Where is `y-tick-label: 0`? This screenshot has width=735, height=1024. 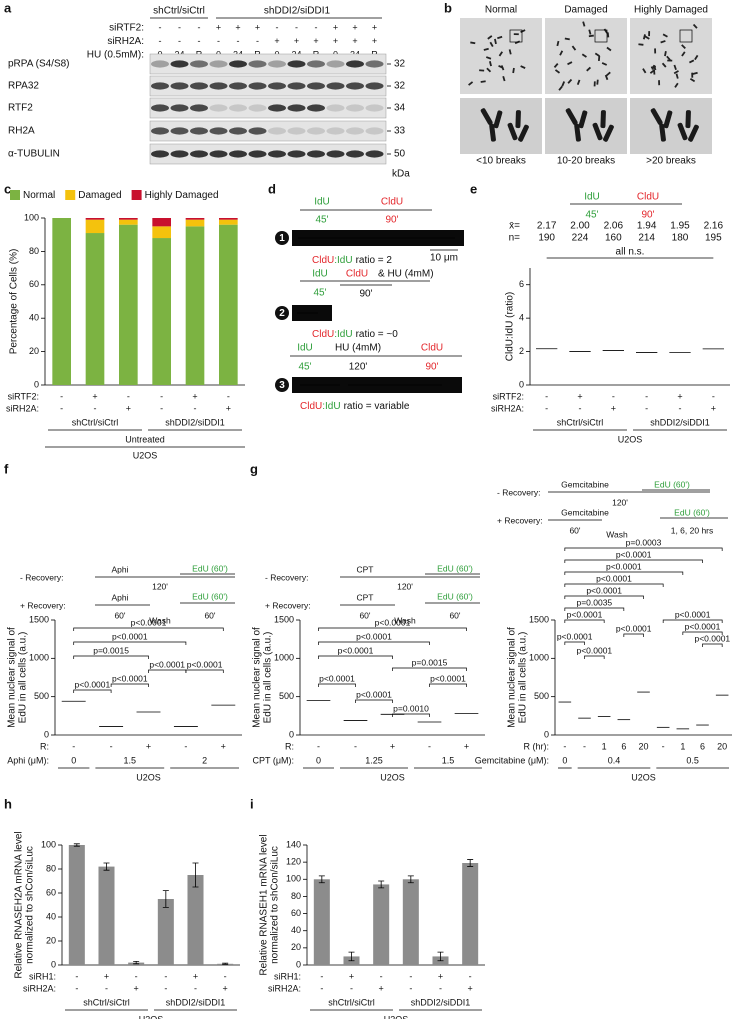 y-tick-label: 0 is located at coordinates (546, 734).